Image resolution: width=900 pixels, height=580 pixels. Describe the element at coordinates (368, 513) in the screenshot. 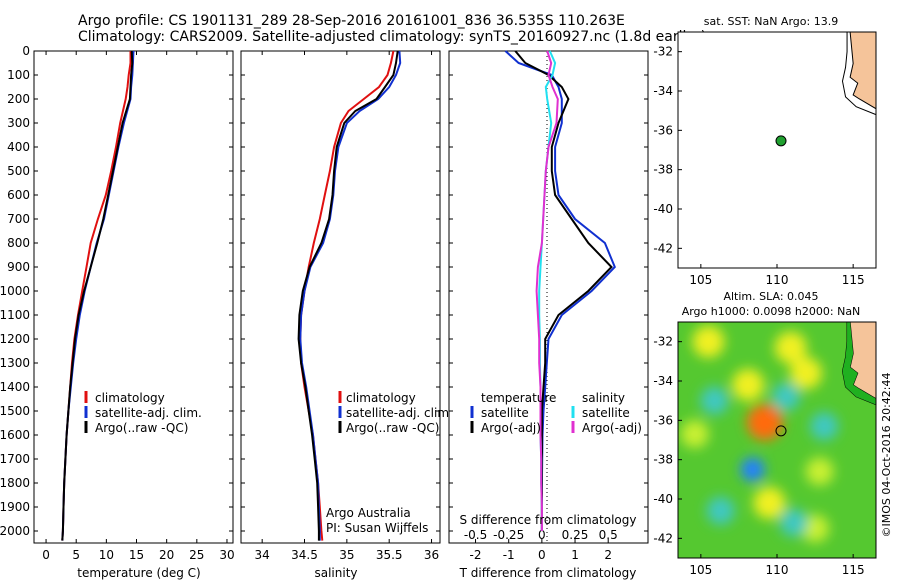

I see `credit-argo-australia: Argo Australia` at that location.